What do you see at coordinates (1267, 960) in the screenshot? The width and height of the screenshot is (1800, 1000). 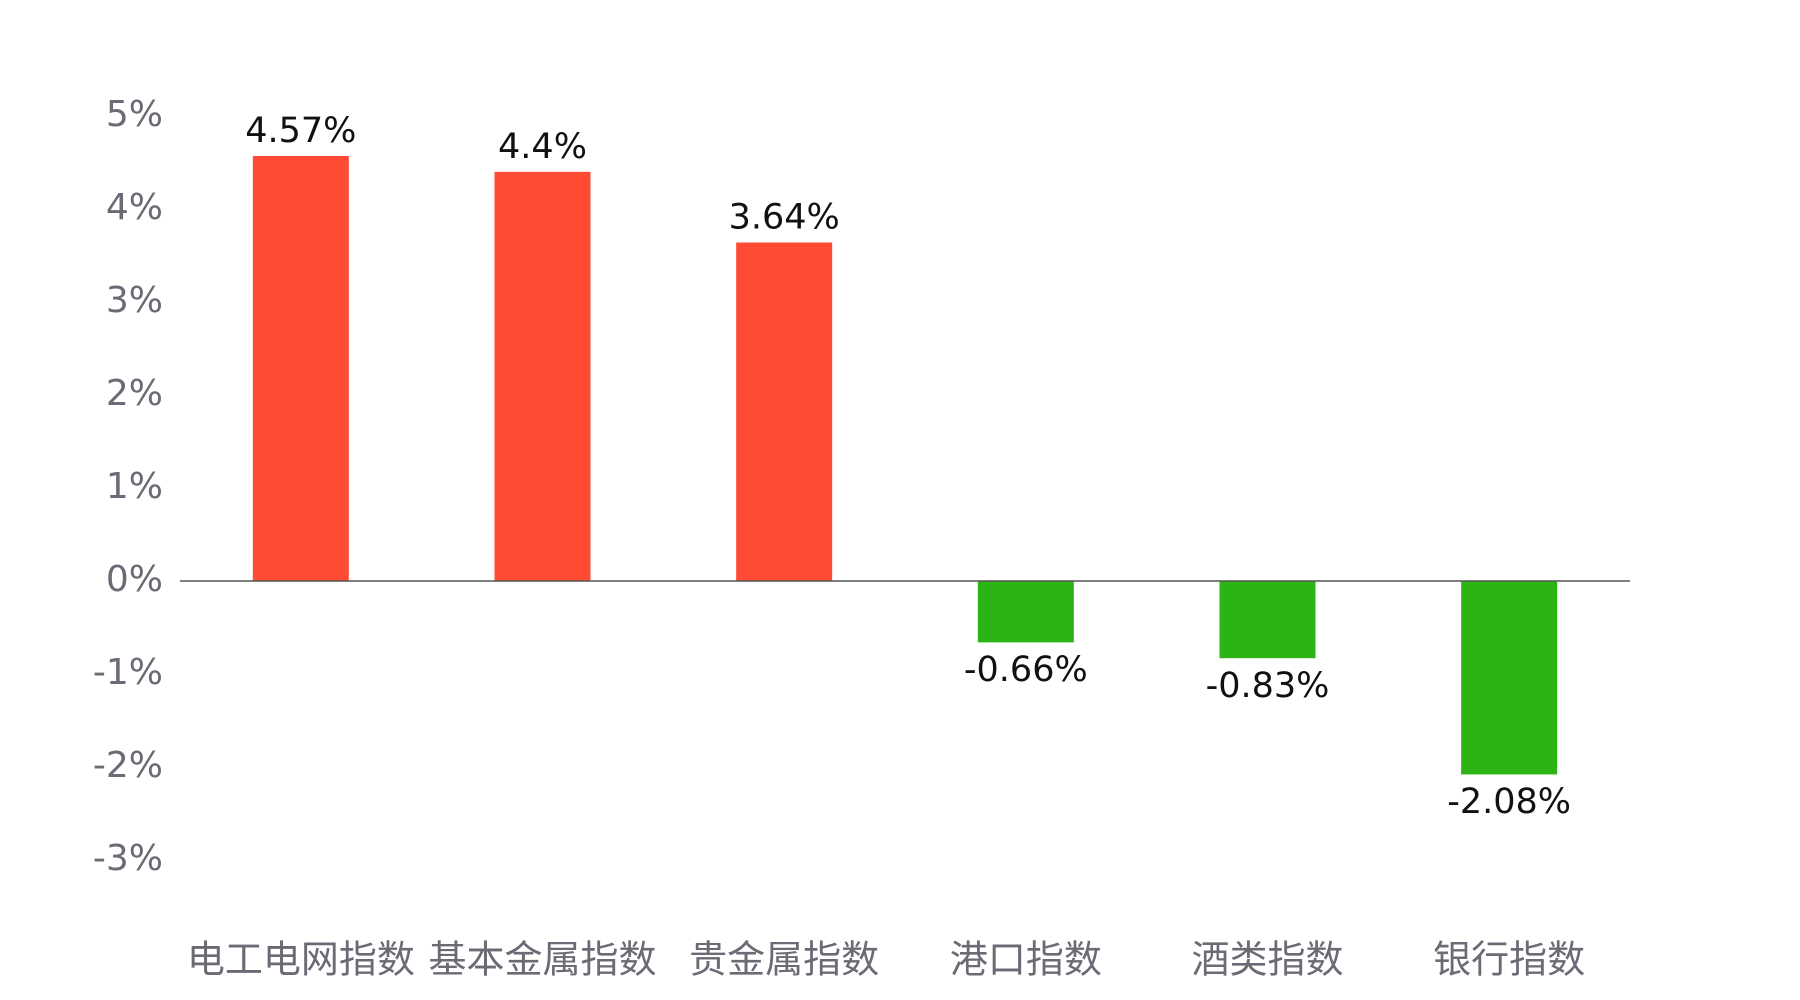 I see `x-category-label: 酒类指数` at bounding box center [1267, 960].